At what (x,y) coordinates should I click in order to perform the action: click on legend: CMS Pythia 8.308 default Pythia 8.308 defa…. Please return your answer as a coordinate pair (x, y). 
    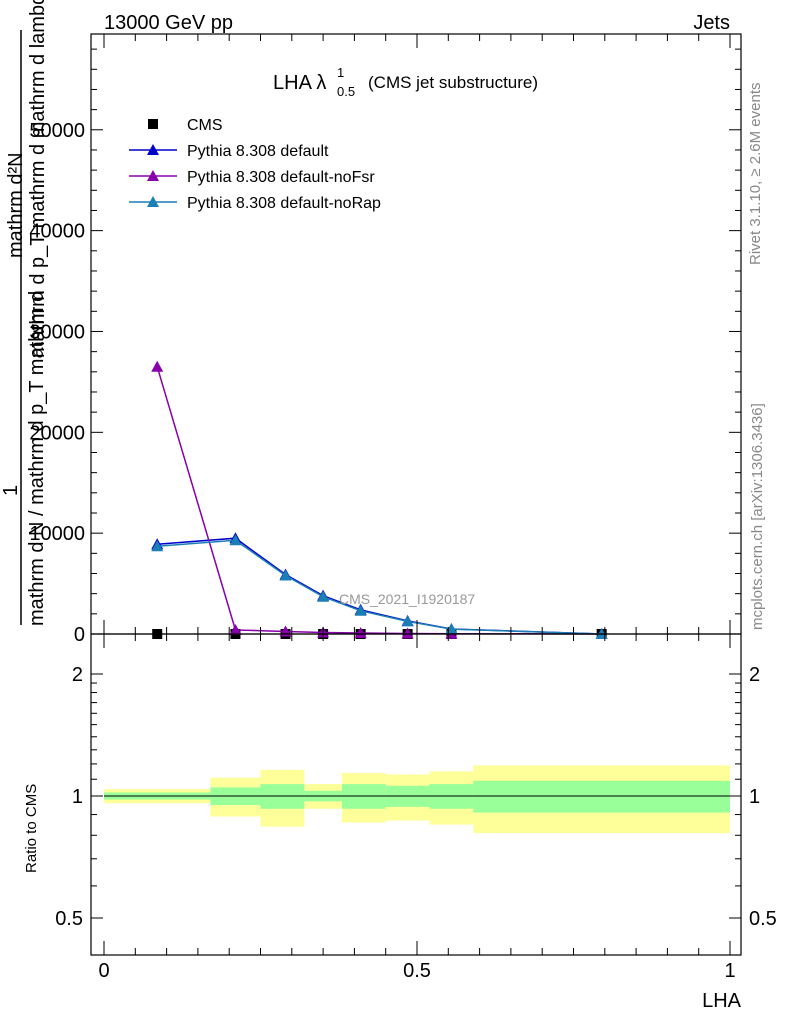
    Looking at the image, I should click on (255, 164).